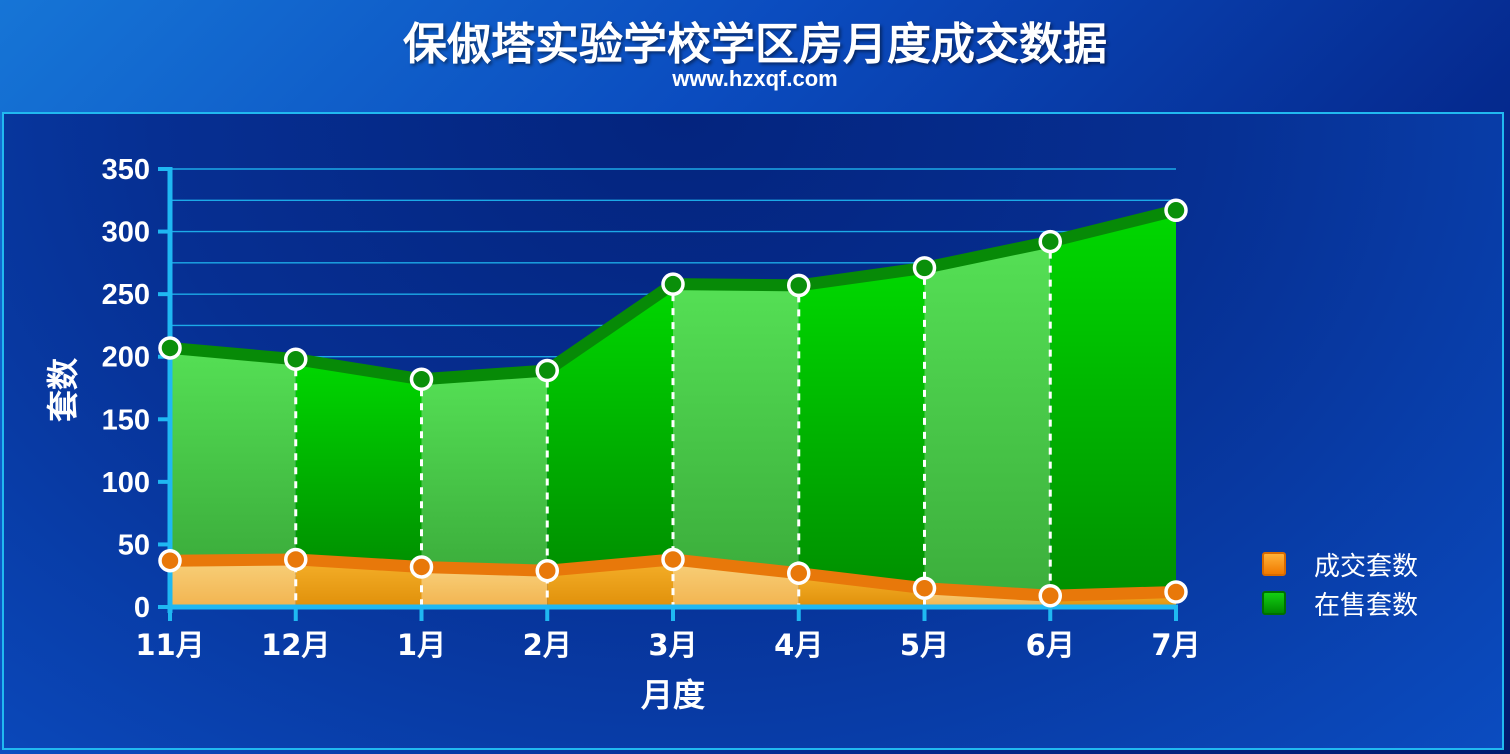  What do you see at coordinates (421, 645) in the screenshot?
I see `x-tick-label: 1月` at bounding box center [421, 645].